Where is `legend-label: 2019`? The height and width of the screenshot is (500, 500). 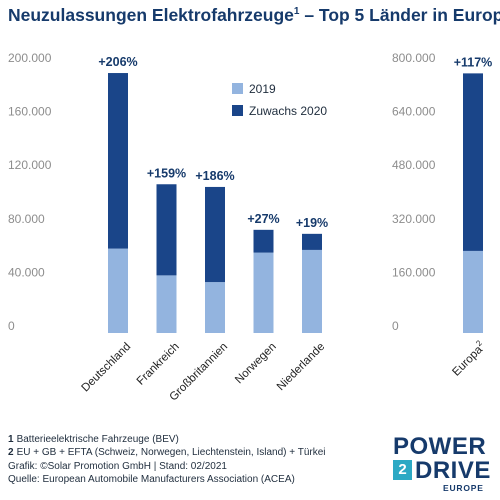 legend-label: 2019 is located at coordinates (262, 89).